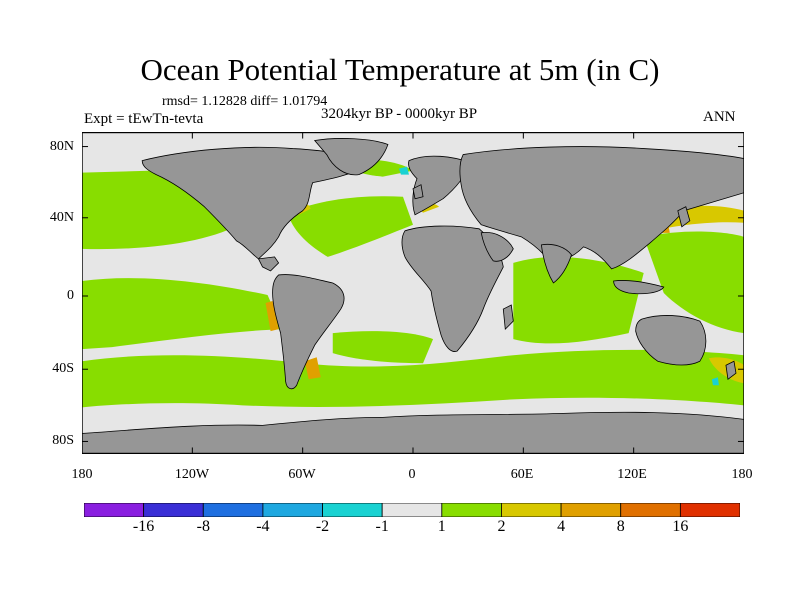 The width and height of the screenshot is (800, 600). Describe the element at coordinates (203, 526) in the screenshot. I see `colorbar-label-1: -8` at that location.